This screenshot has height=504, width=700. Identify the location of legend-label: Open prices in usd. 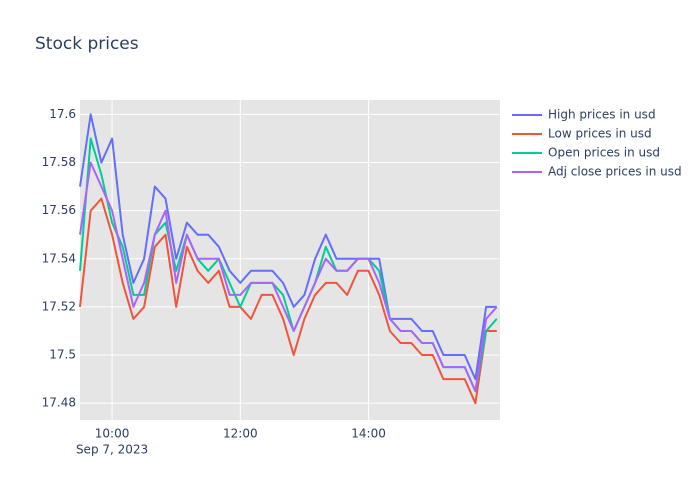
(604, 153).